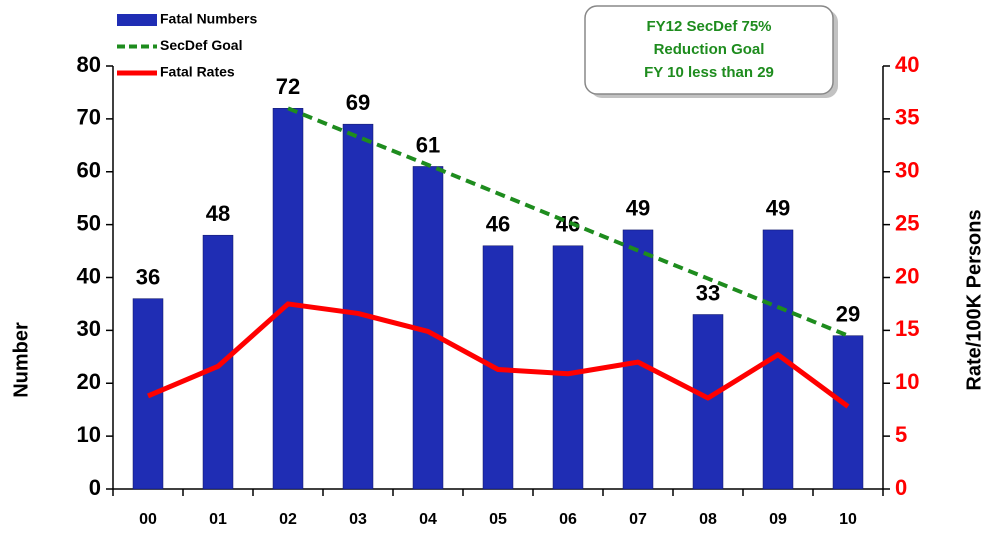  I want to click on x-tick-label: 09, so click(778, 519).